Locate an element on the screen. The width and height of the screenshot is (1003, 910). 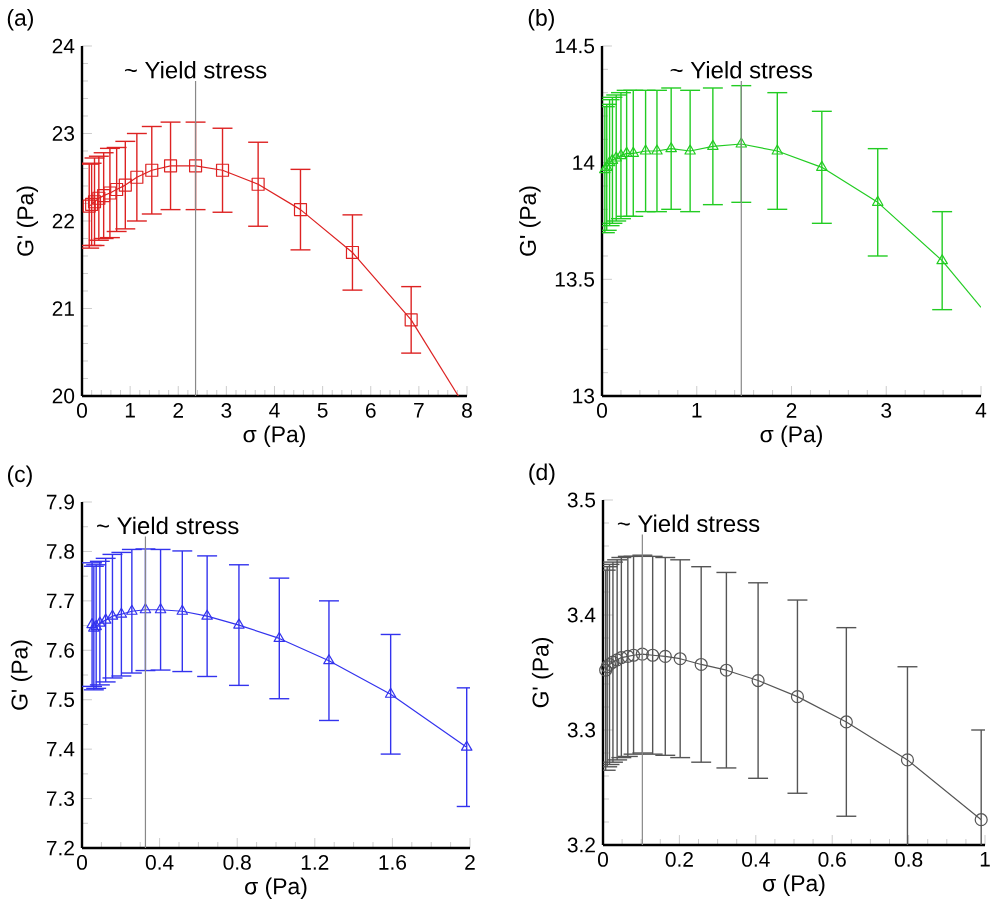
y-tick-label: 3.4 is located at coordinates (581, 615).